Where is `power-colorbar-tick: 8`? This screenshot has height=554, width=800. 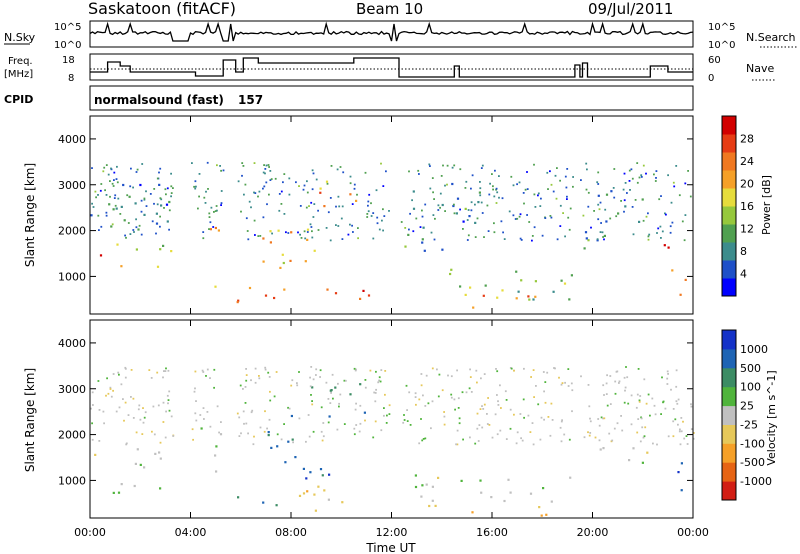
power-colorbar-tick: 8 is located at coordinates (743, 251).